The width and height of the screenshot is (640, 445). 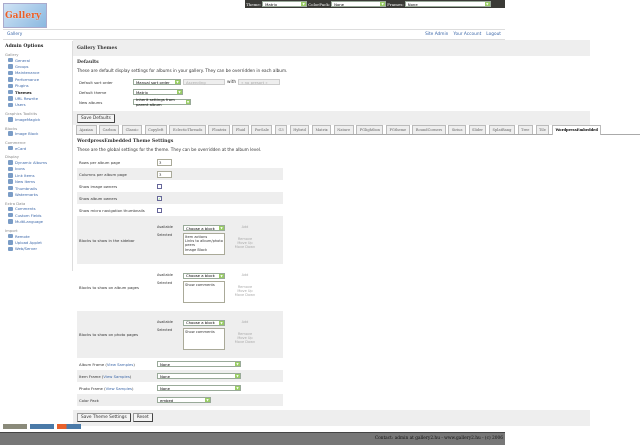 What do you see at coordinates (37, 98) in the screenshot?
I see `sidebar-item-url-rewrite: URL Rewrite` at bounding box center [37, 98].